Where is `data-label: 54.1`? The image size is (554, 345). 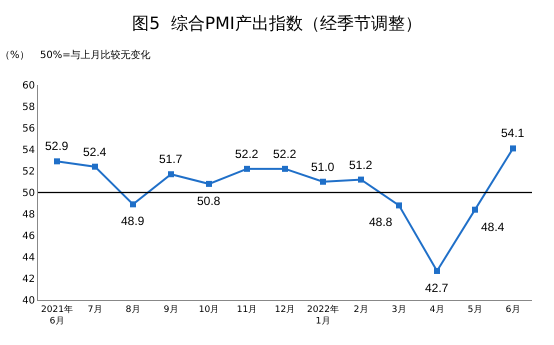
data-label: 54.1 is located at coordinates (513, 133).